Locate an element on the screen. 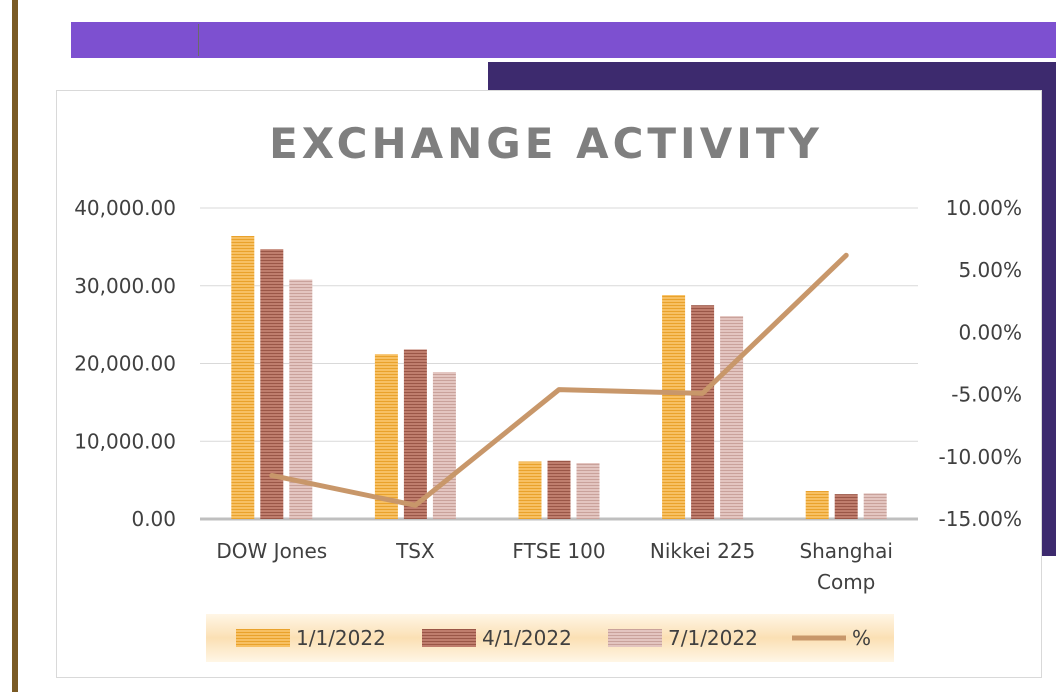 Image resolution: width=1056 pixels, height=692 pixels. right-tick-label: 10.00% is located at coordinates (984, 208).